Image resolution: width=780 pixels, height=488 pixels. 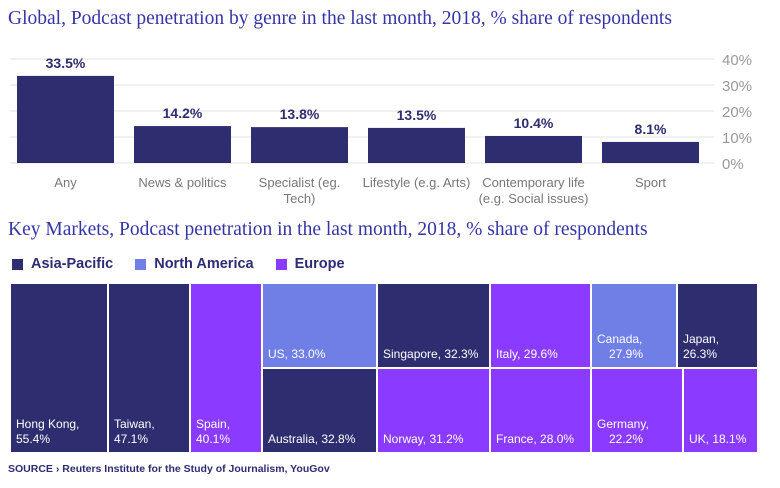 I want to click on x-tick-label: Sport, so click(x=650, y=182).